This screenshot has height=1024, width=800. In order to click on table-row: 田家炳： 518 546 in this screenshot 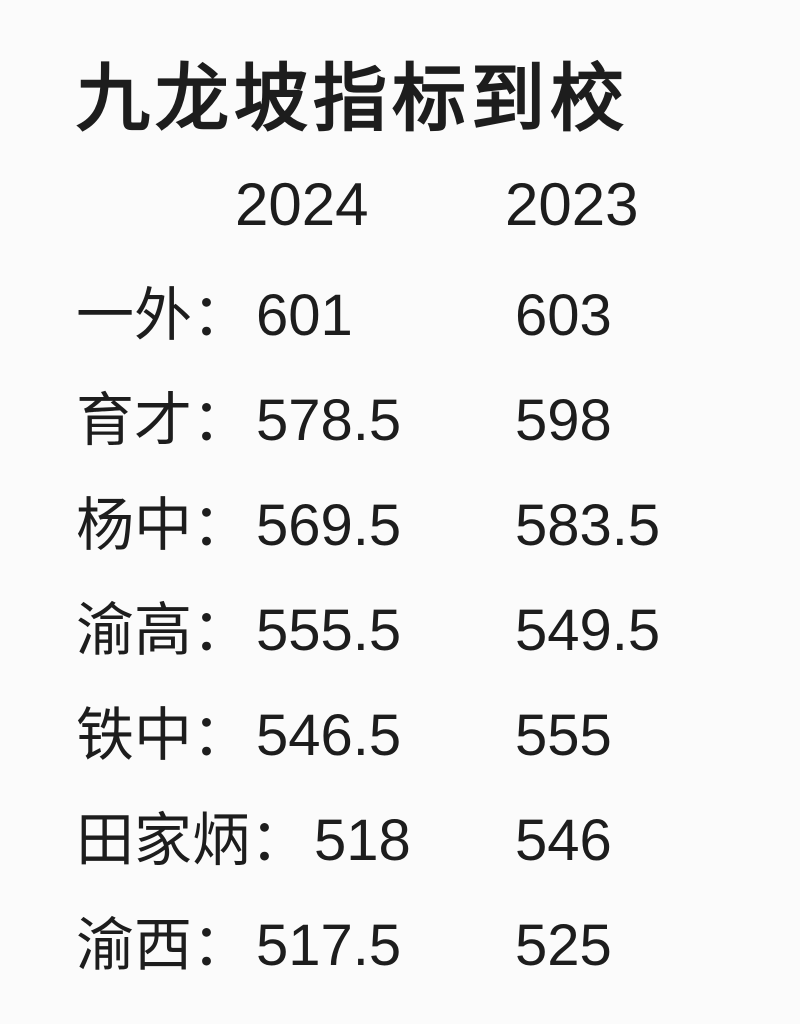, I will do `click(400, 840)`.